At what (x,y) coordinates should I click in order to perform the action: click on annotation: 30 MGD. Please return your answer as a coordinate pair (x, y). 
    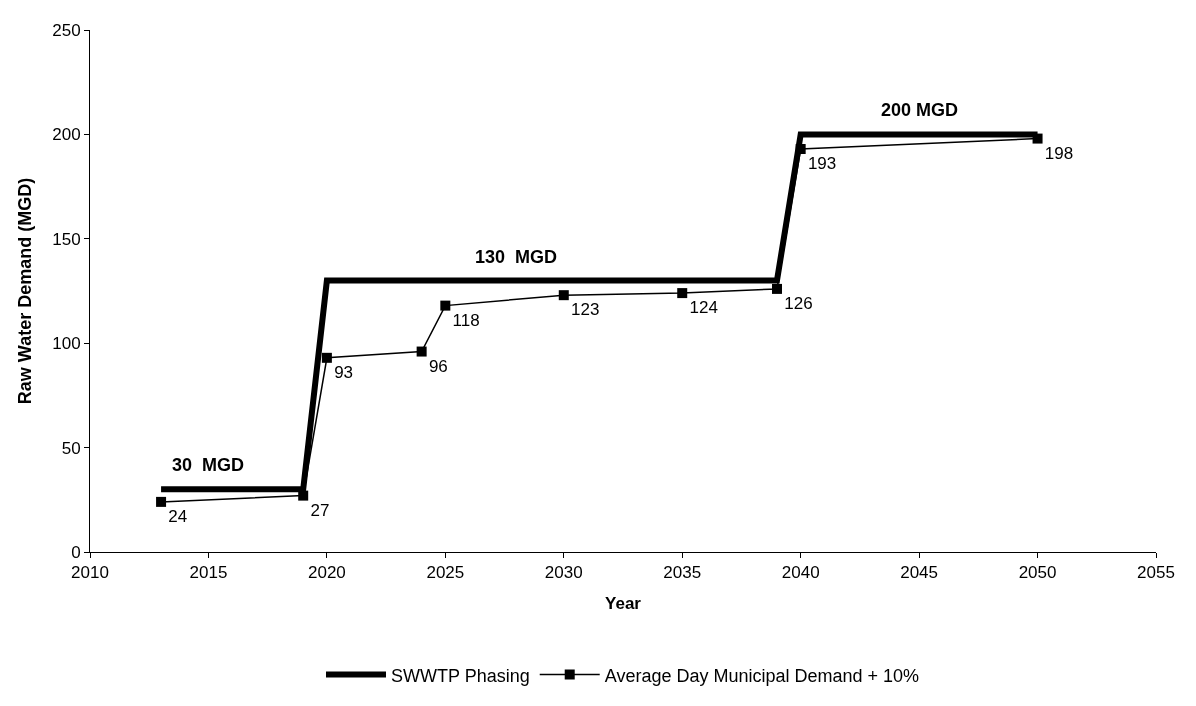
    Looking at the image, I should click on (208, 465).